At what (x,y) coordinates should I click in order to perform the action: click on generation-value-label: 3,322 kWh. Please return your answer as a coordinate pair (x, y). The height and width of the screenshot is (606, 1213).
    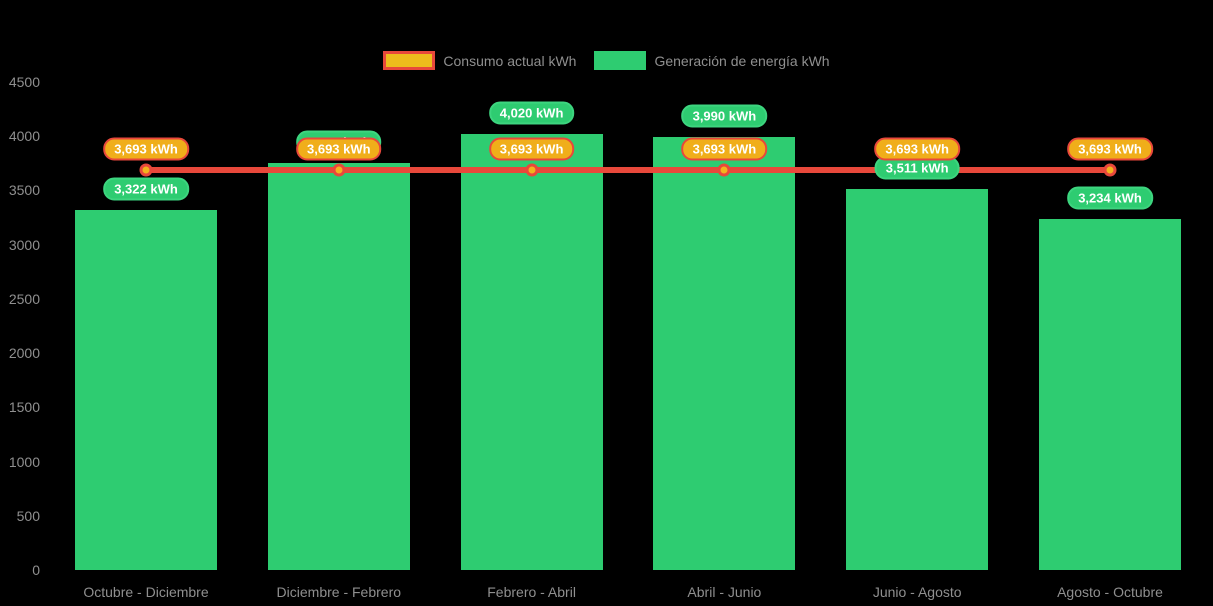
    Looking at the image, I should click on (146, 189).